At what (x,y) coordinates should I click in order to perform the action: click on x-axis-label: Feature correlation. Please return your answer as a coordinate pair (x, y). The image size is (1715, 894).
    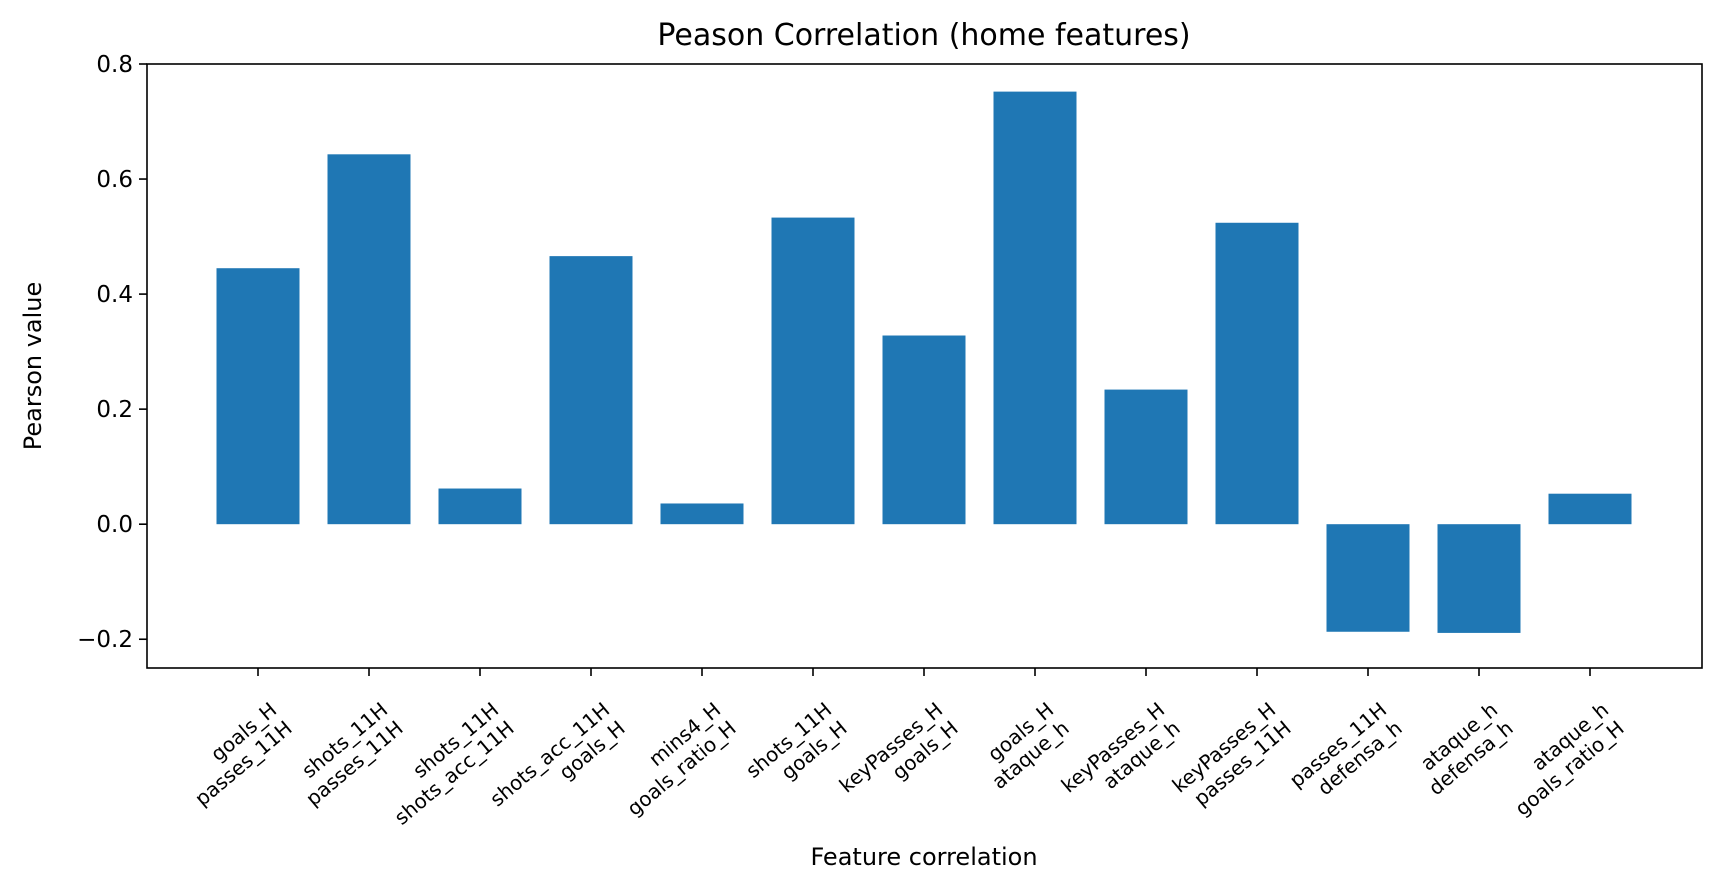
    Looking at the image, I should click on (923, 857).